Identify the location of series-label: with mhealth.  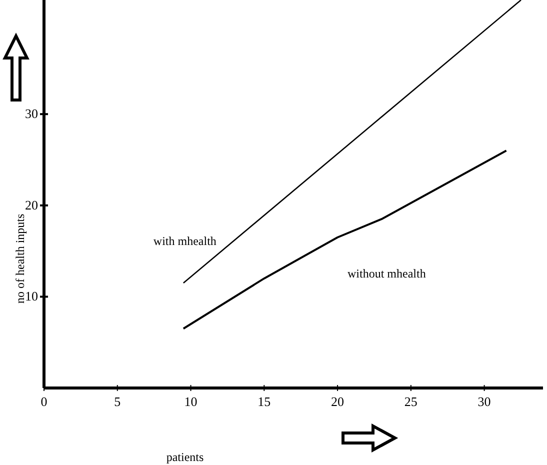
(184, 241).